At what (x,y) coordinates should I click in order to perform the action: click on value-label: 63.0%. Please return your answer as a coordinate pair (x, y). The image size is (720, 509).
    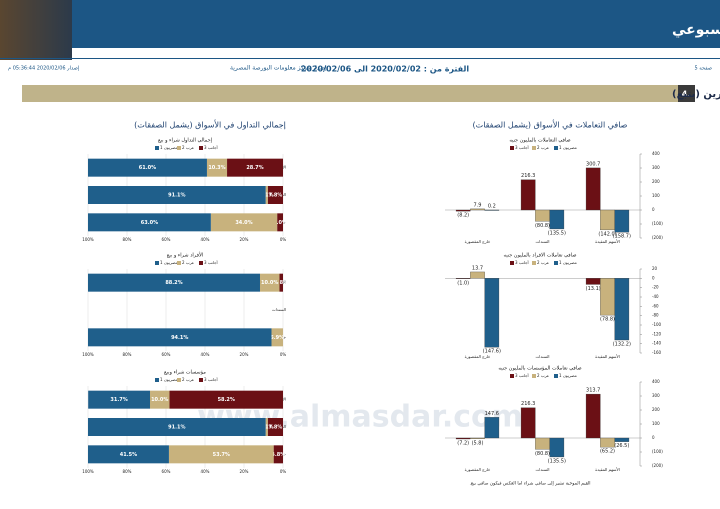
    Looking at the image, I should click on (149, 223).